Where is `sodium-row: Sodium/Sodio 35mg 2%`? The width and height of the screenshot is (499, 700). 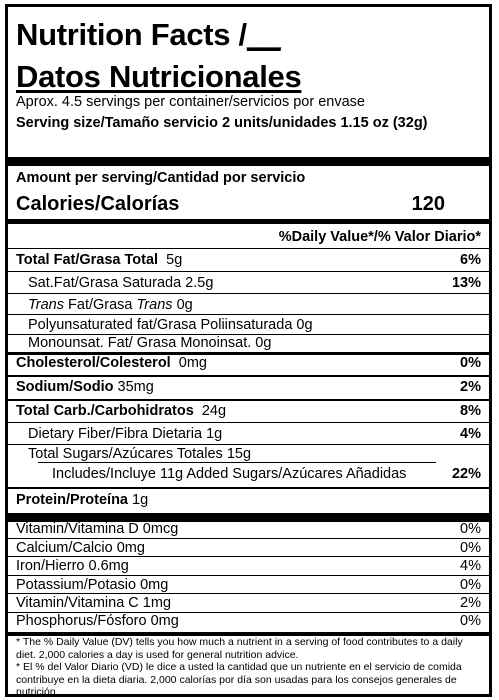
sodium-row: Sodium/Sodio 35mg 2% is located at coordinates (248, 387).